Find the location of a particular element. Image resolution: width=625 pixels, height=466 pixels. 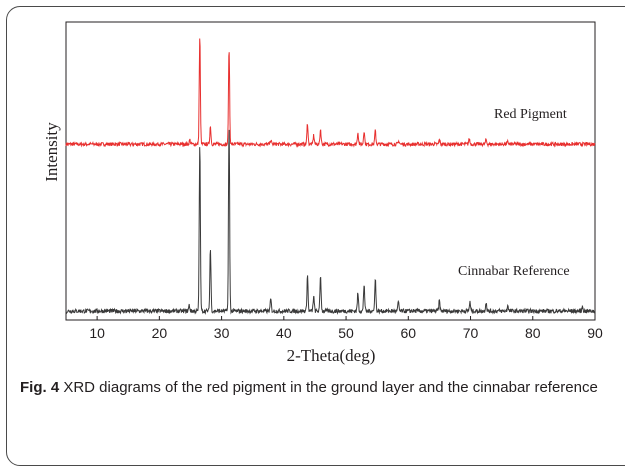

series-label-cinnabar-reference: Cinnabar Reference is located at coordinates (514, 271).